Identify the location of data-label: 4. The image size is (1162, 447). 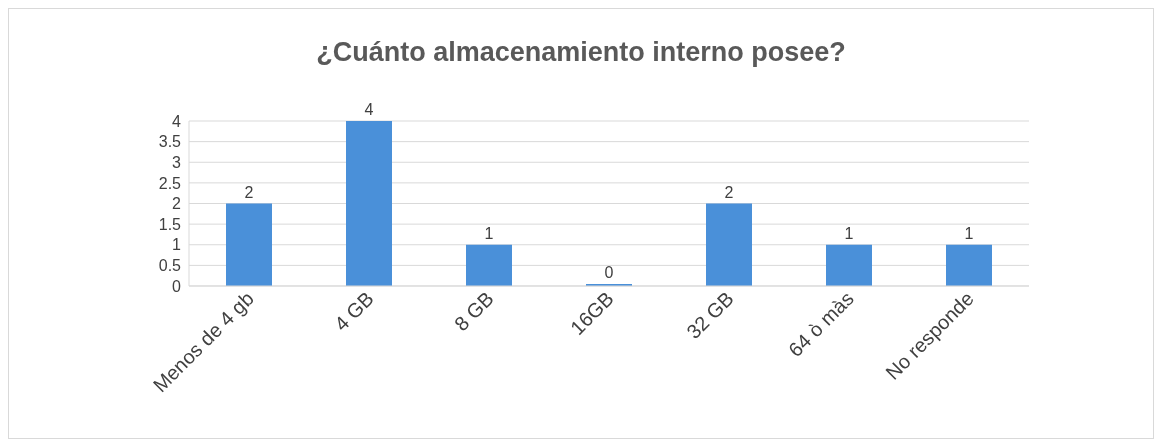
(369, 109).